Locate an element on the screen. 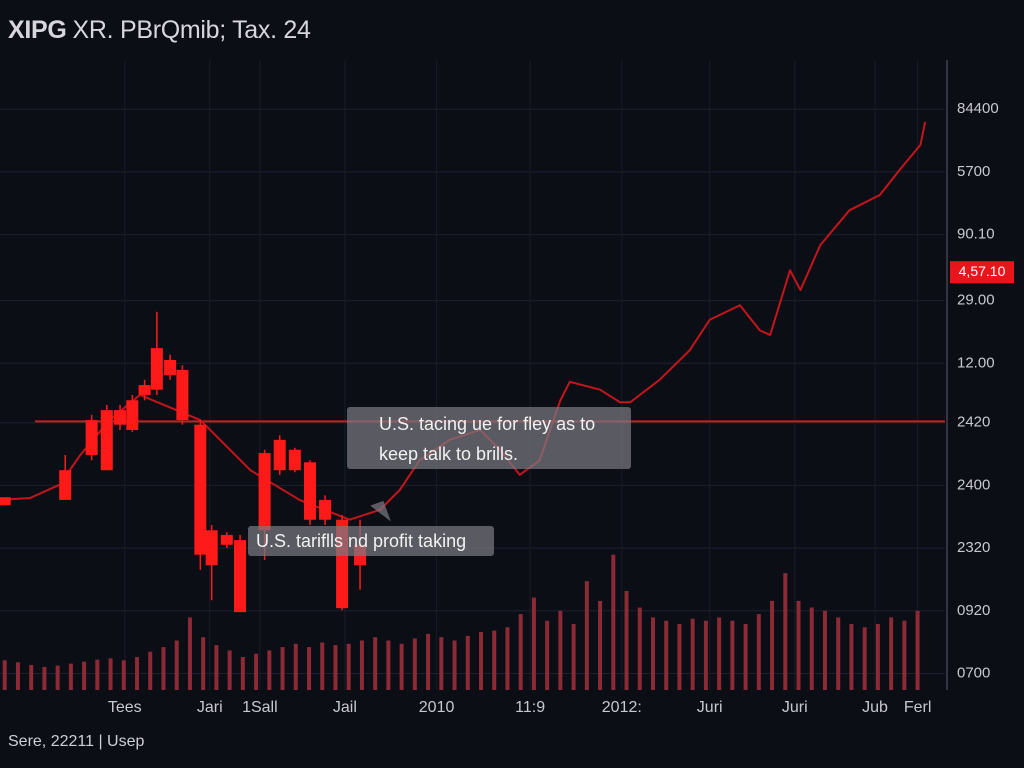  x-tick-label: Jari is located at coordinates (210, 707).